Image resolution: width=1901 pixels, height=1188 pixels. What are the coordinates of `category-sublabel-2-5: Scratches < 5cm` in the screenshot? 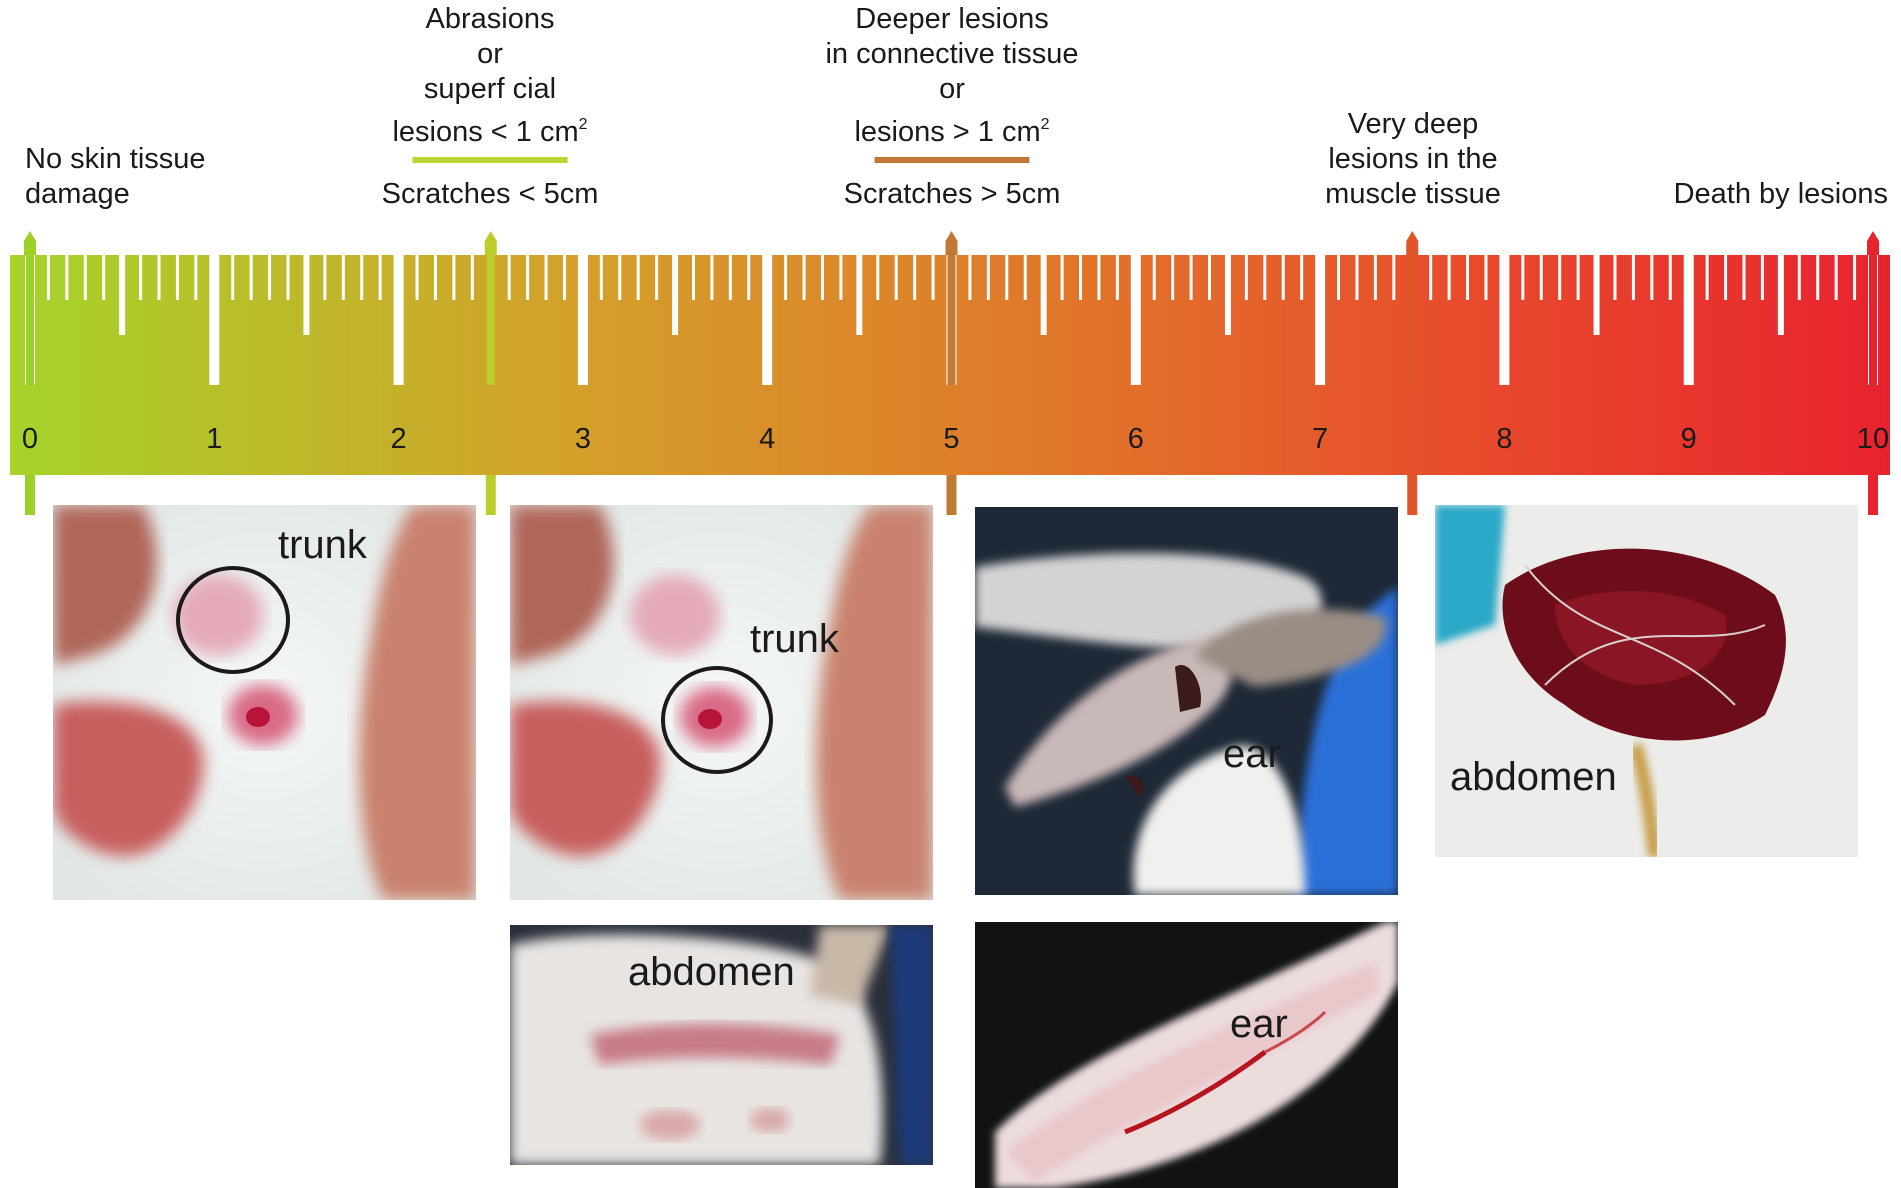 It's located at (490, 194).